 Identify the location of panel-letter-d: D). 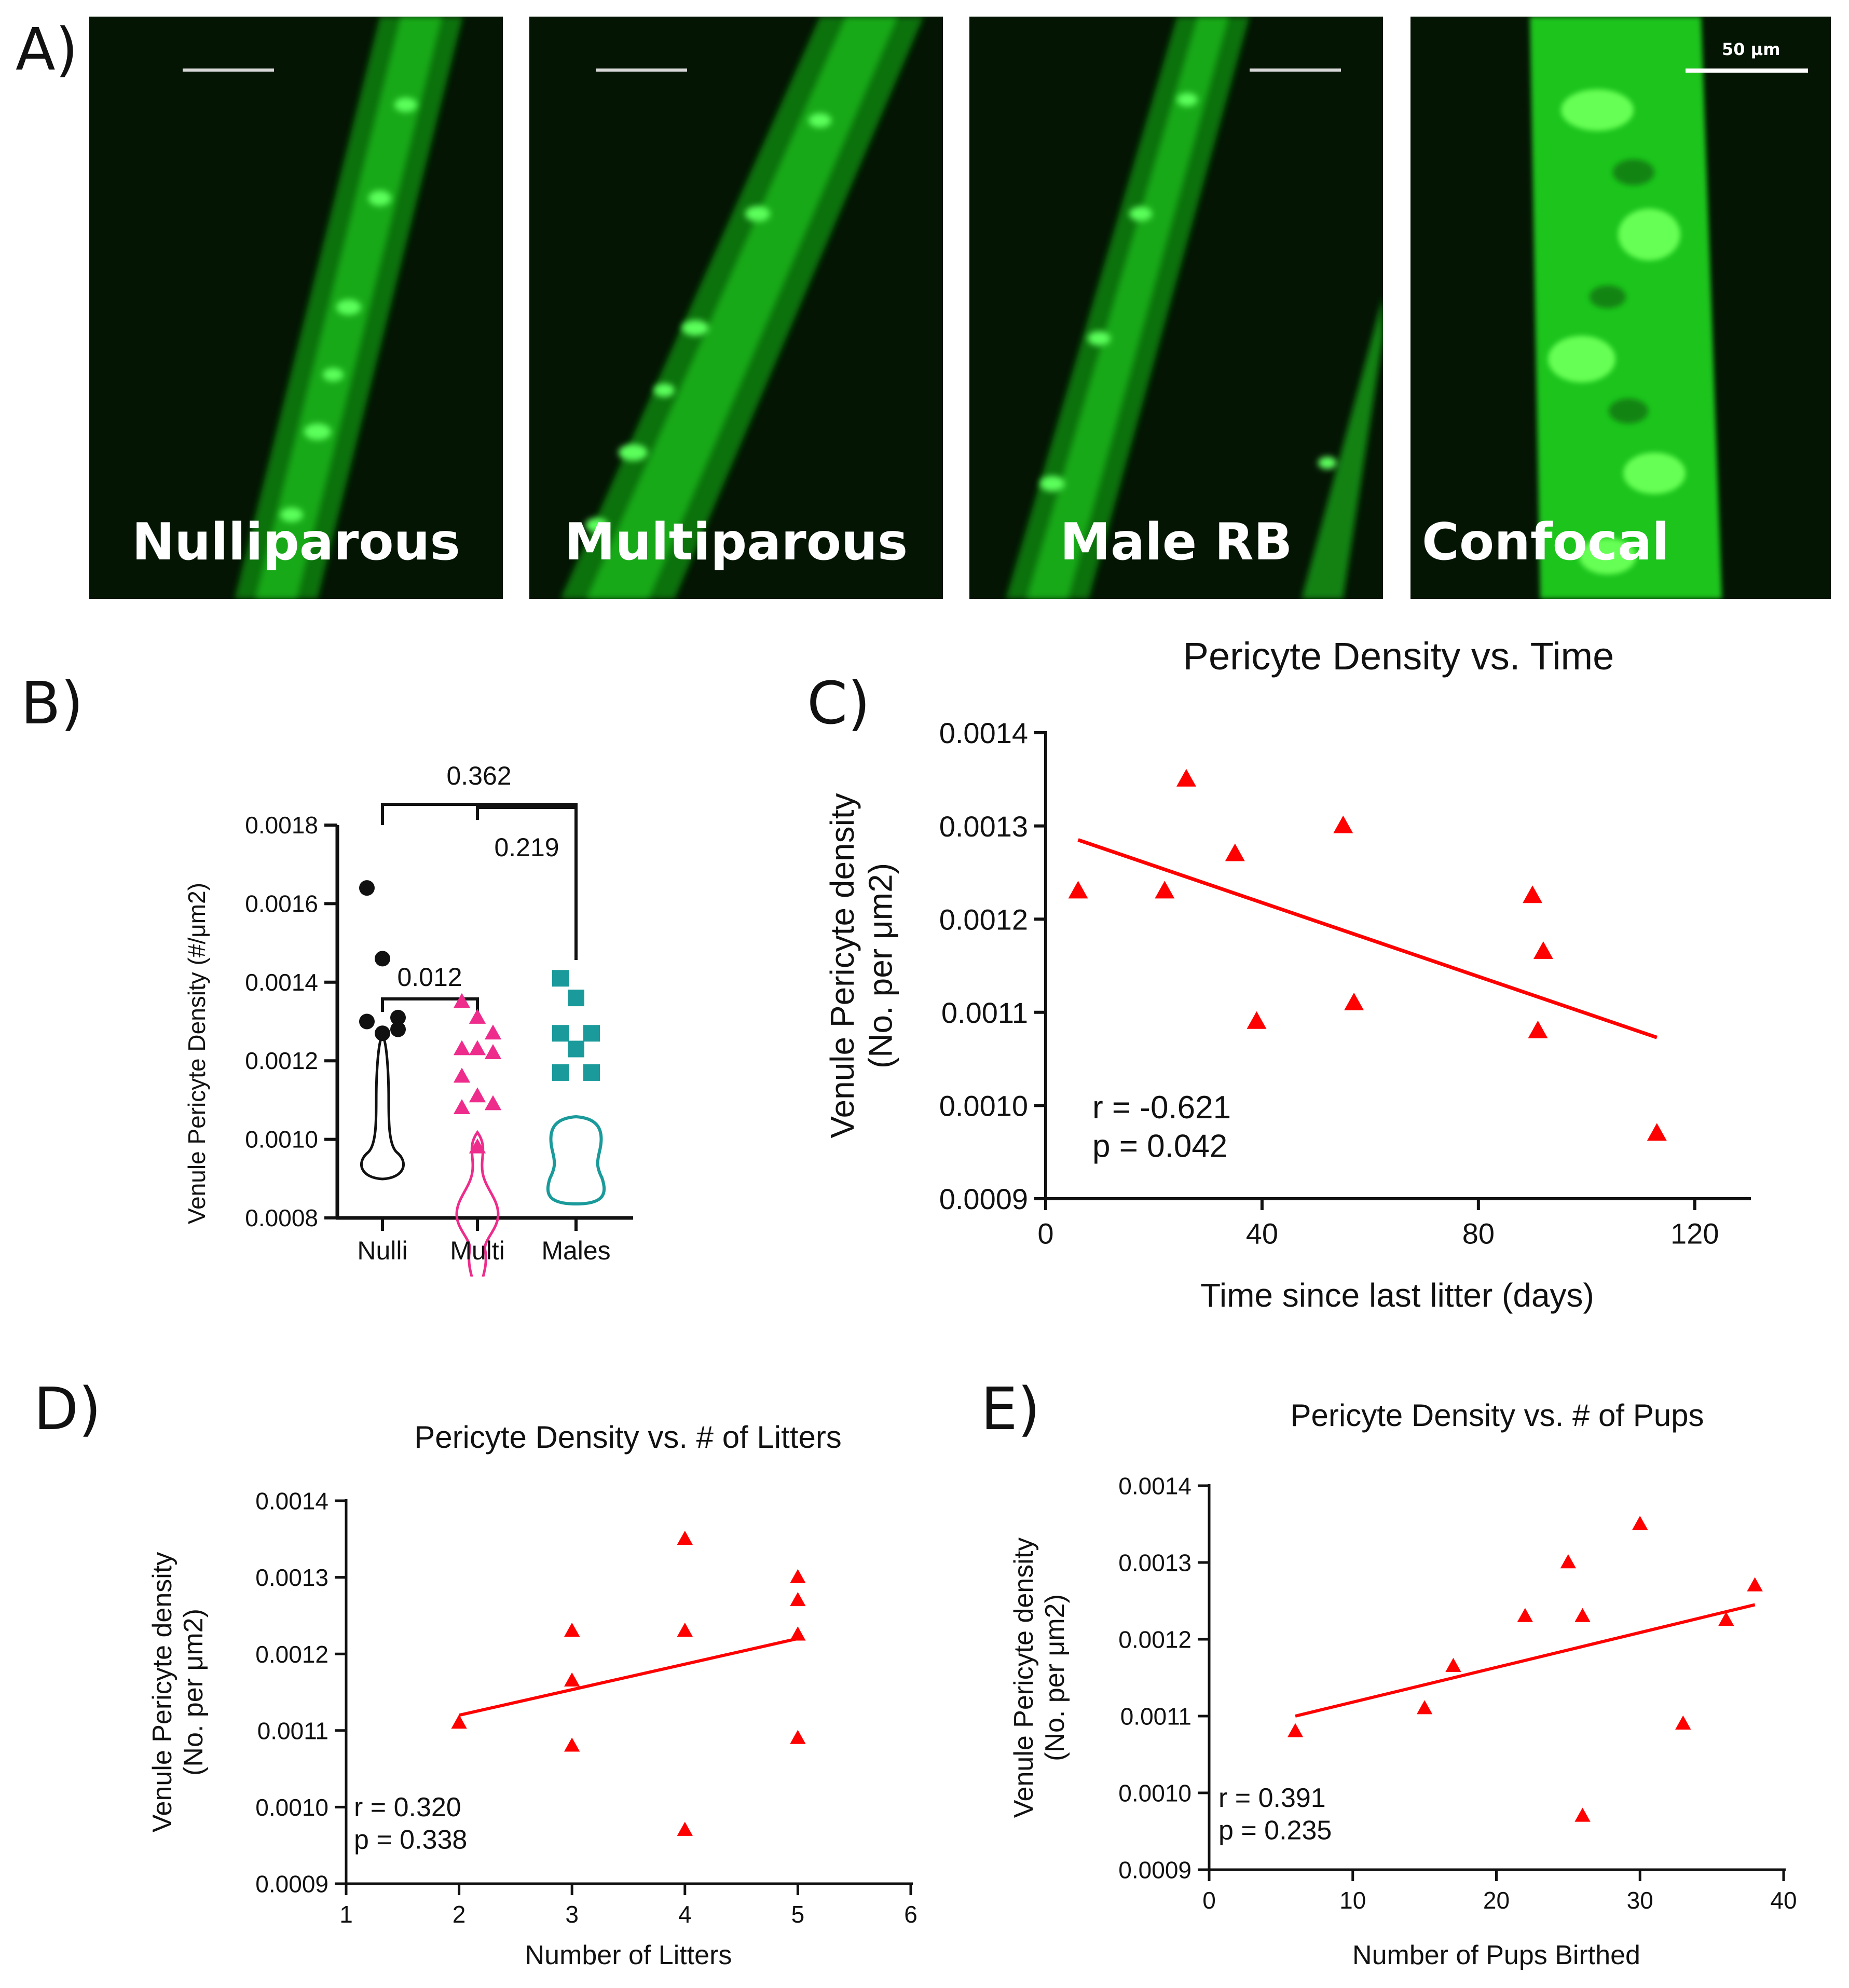
(68, 1410).